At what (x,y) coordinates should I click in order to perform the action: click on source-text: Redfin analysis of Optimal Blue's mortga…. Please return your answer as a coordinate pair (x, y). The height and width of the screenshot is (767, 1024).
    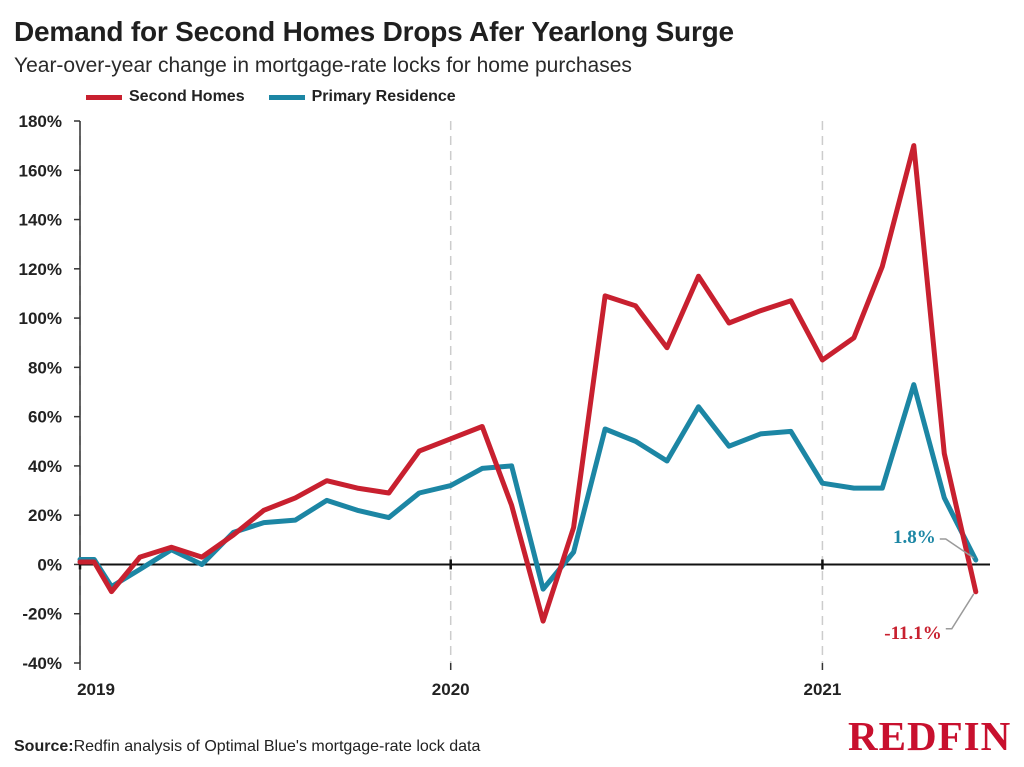
    Looking at the image, I should click on (277, 746).